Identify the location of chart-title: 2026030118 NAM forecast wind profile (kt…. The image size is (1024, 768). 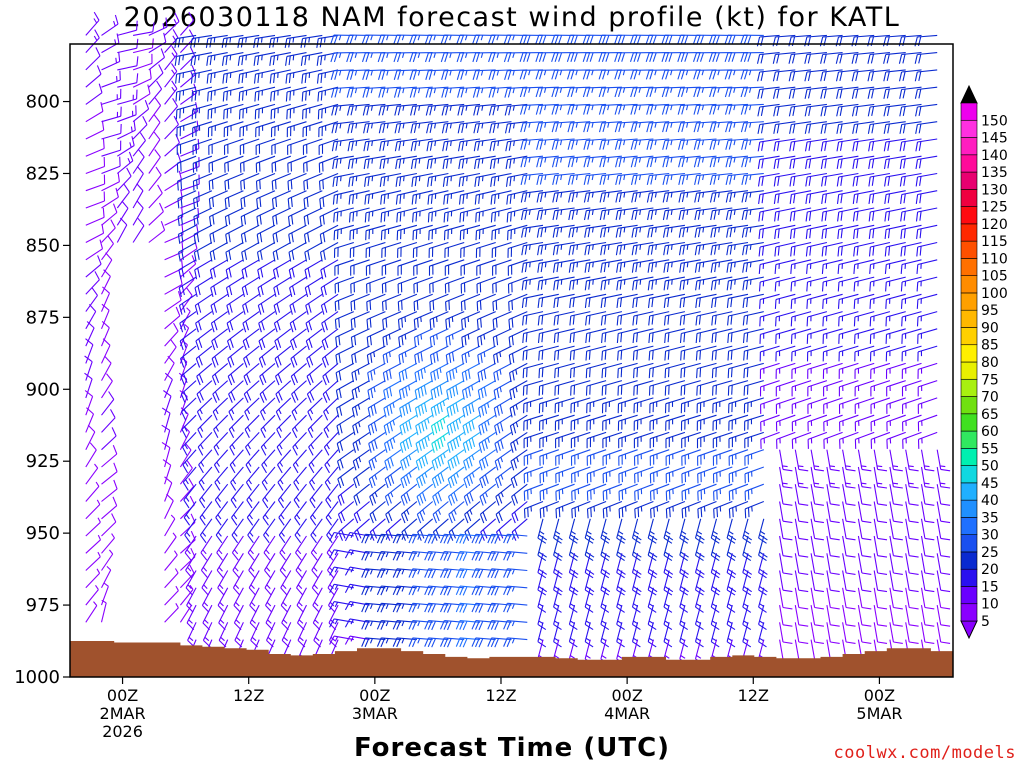
(512, 17).